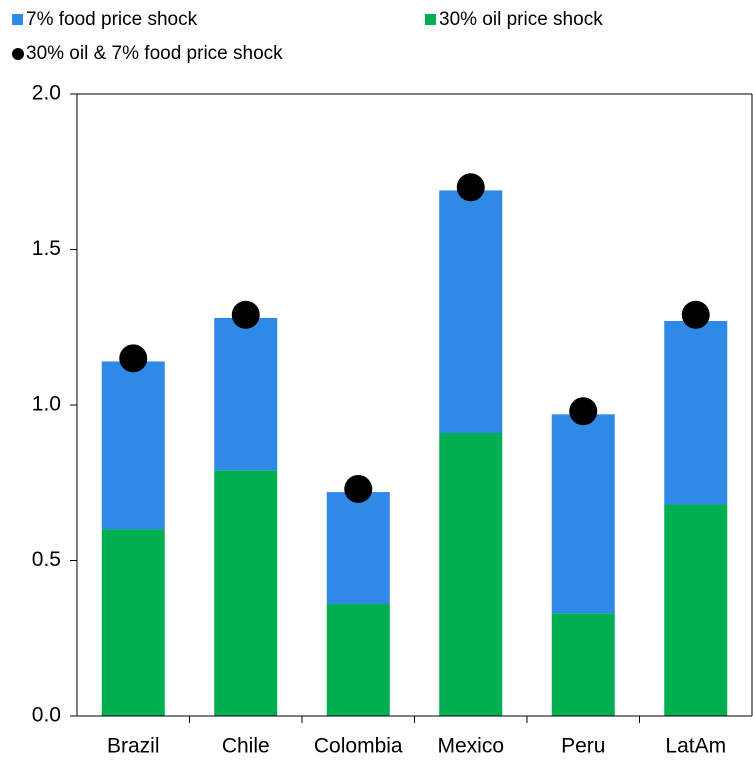 Image resolution: width=753 pixels, height=761 pixels. Describe the element at coordinates (470, 746) in the screenshot. I see `x-tick-label: Mexico` at that location.